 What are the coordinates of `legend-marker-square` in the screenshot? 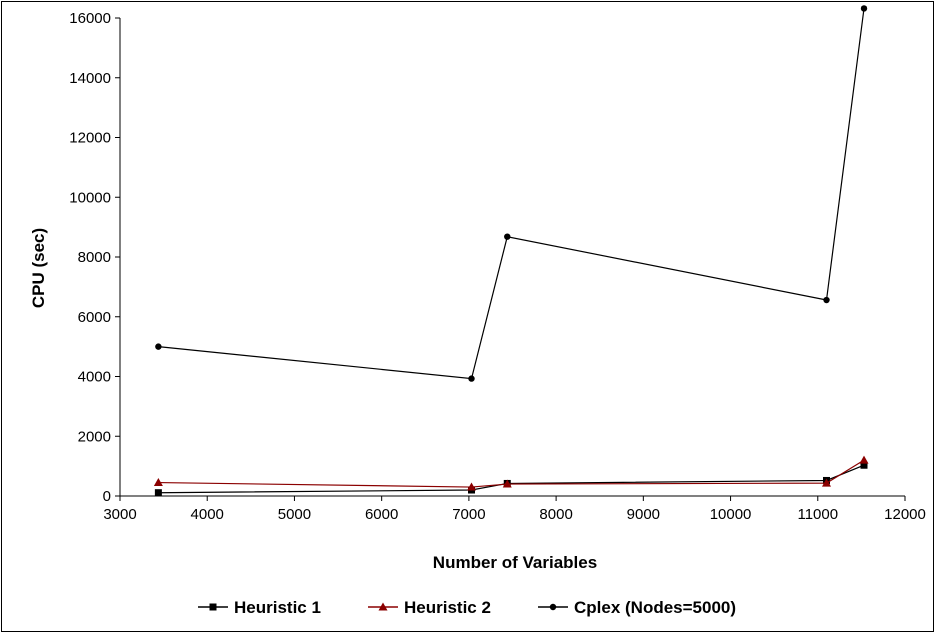 It's located at (213, 607).